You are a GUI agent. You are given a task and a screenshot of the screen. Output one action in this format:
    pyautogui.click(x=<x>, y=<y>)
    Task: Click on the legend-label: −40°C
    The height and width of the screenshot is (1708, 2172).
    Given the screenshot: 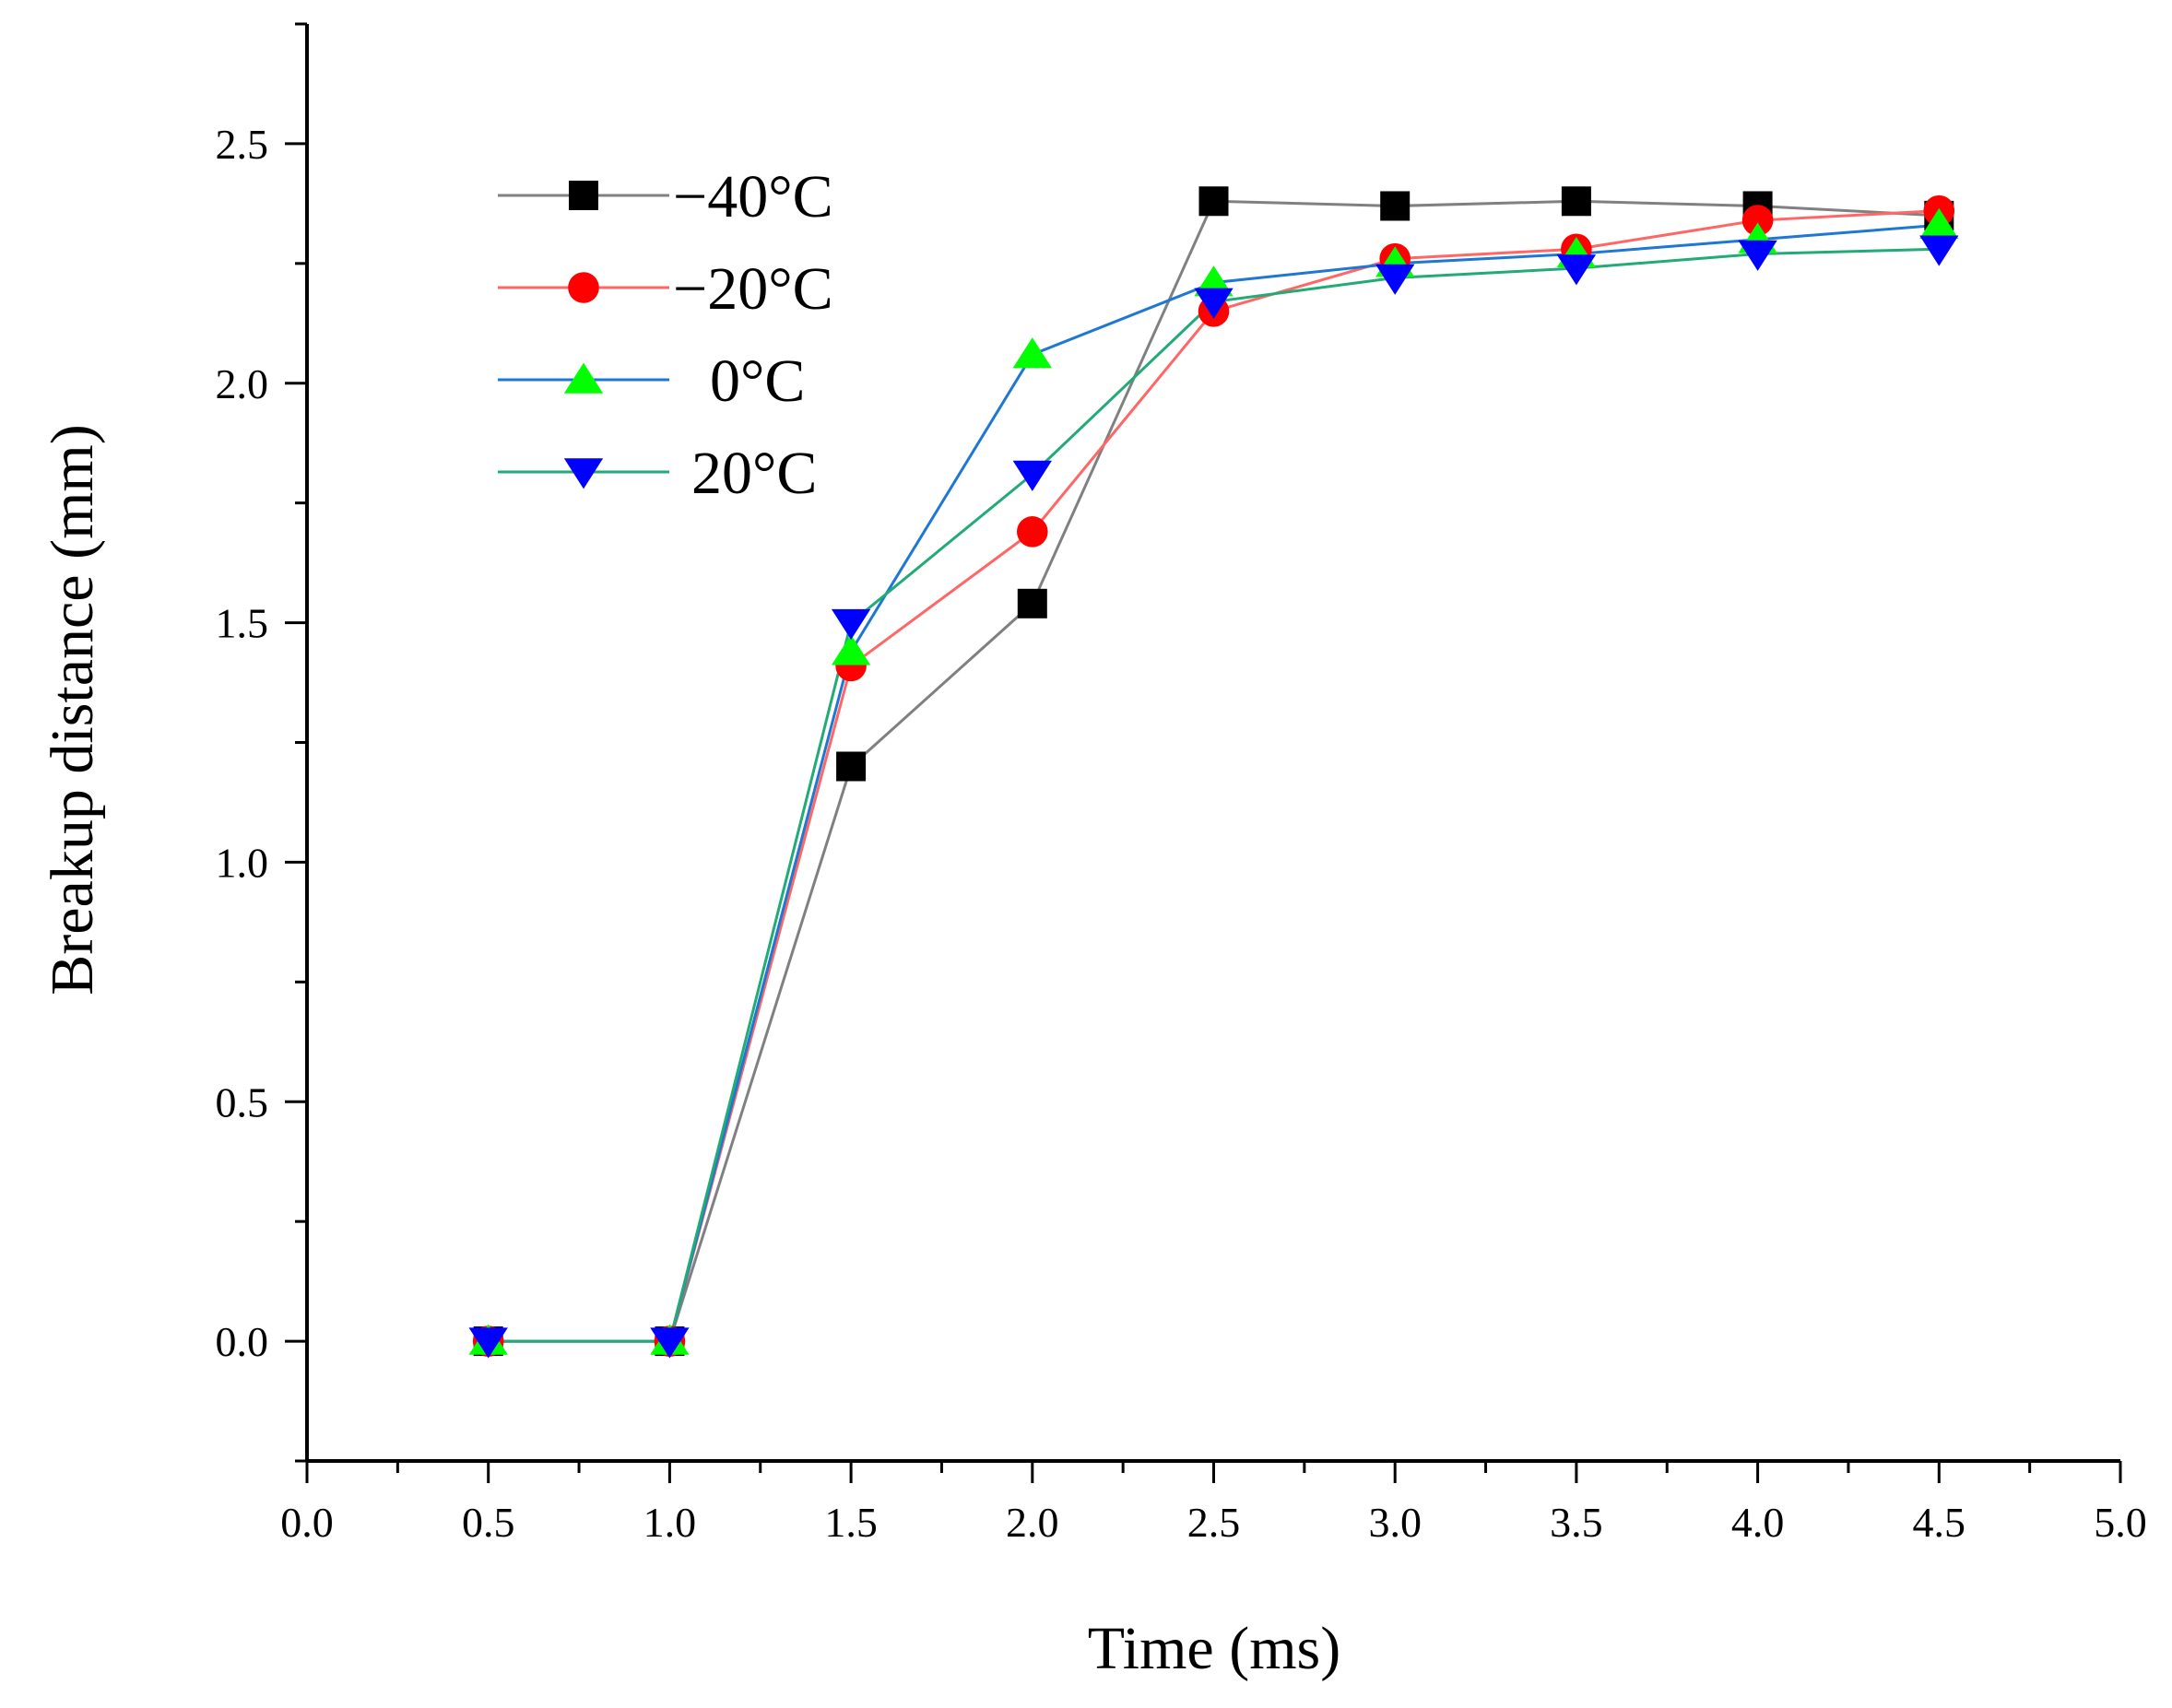 What is the action you would take?
    pyautogui.click(x=753, y=196)
    